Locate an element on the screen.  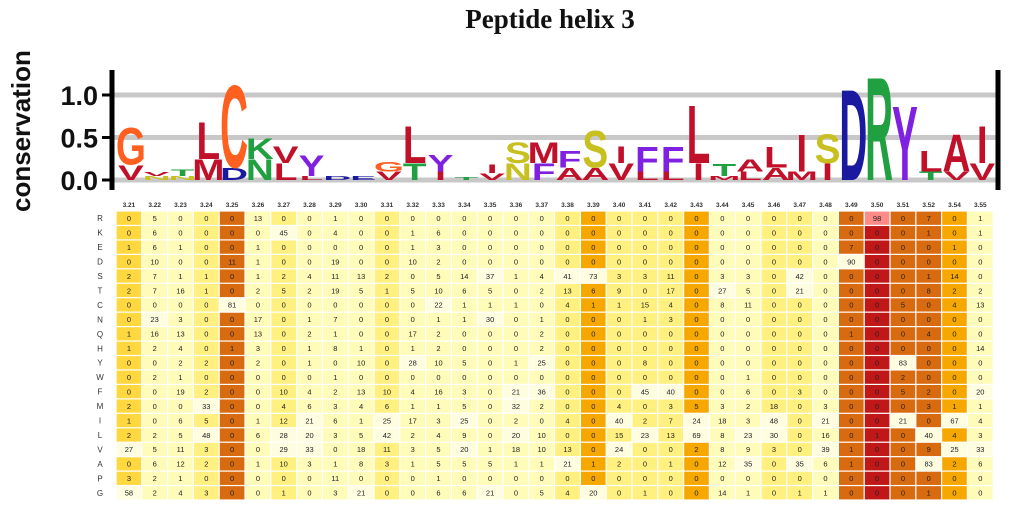
cell-value: 81 is located at coordinates (232, 305).